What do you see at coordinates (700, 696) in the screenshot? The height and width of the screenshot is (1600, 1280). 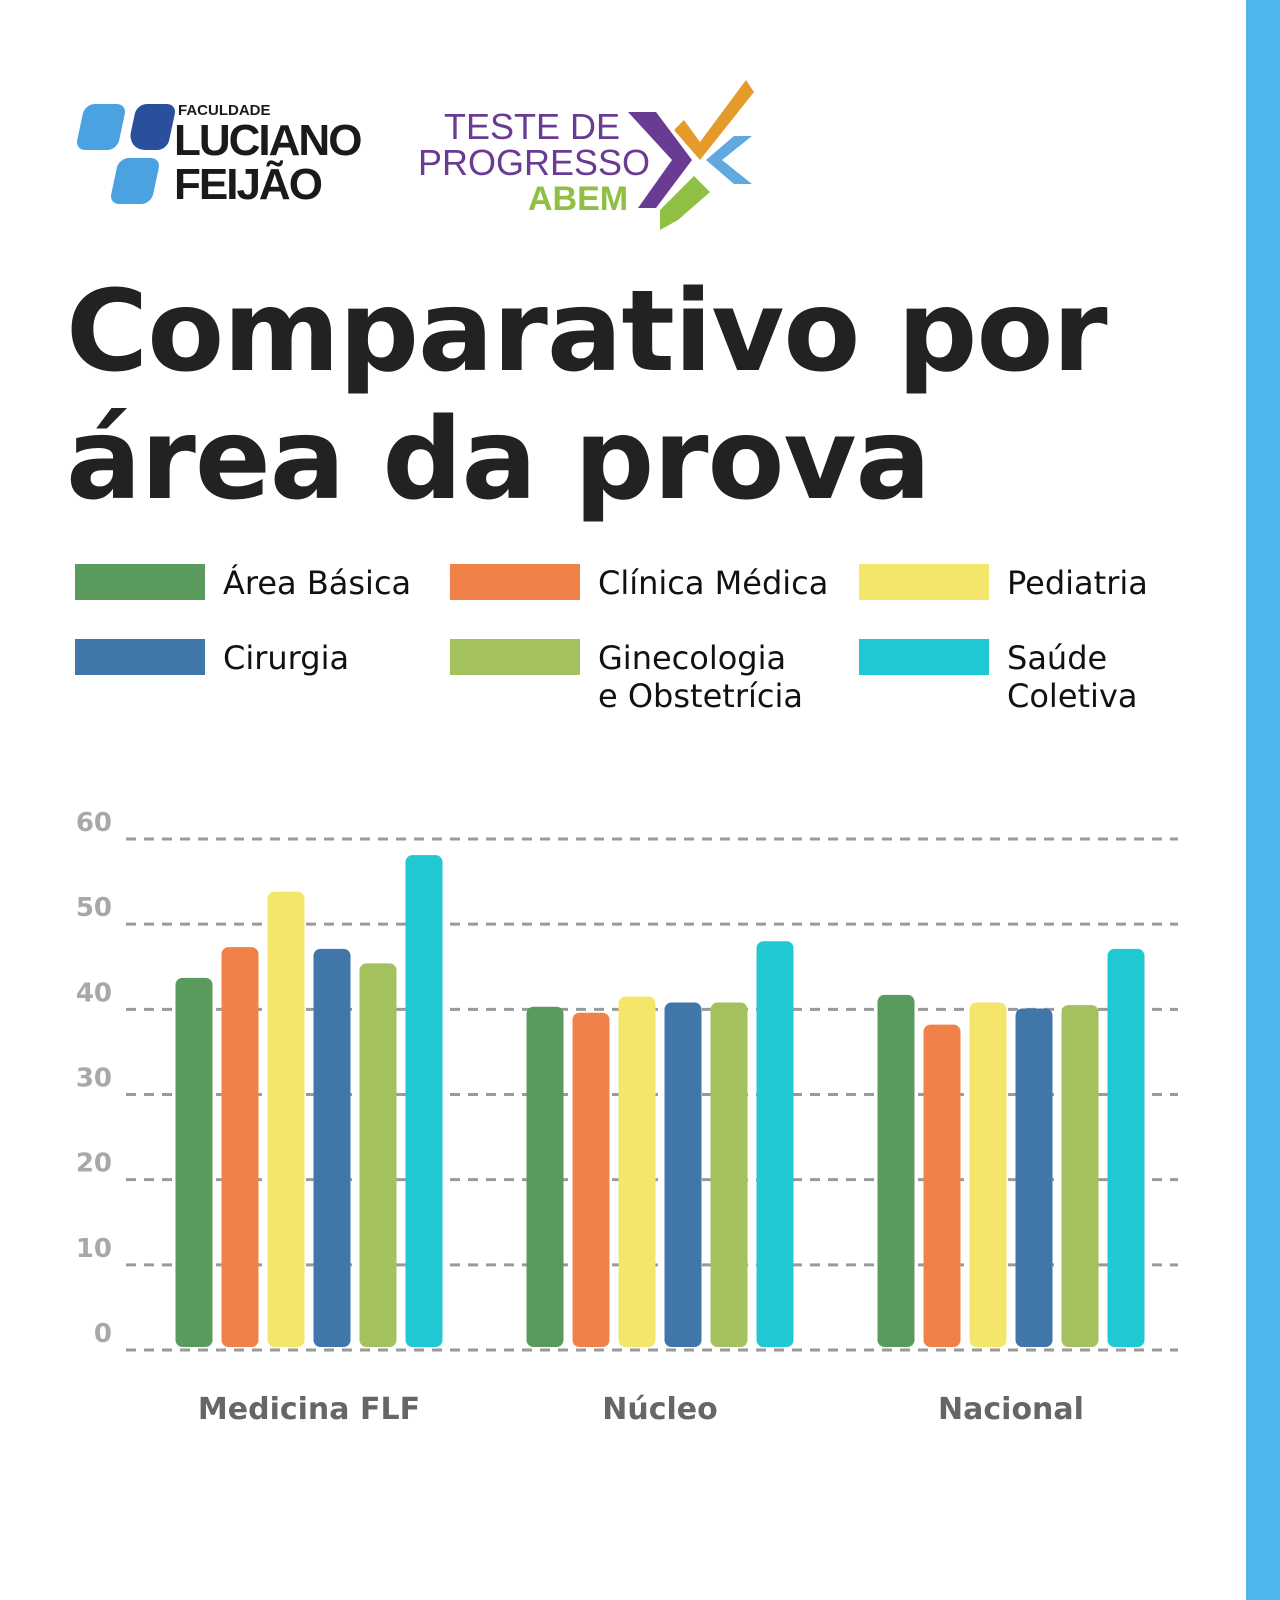 I see `legend-label-line: e Obstetrícia` at bounding box center [700, 696].